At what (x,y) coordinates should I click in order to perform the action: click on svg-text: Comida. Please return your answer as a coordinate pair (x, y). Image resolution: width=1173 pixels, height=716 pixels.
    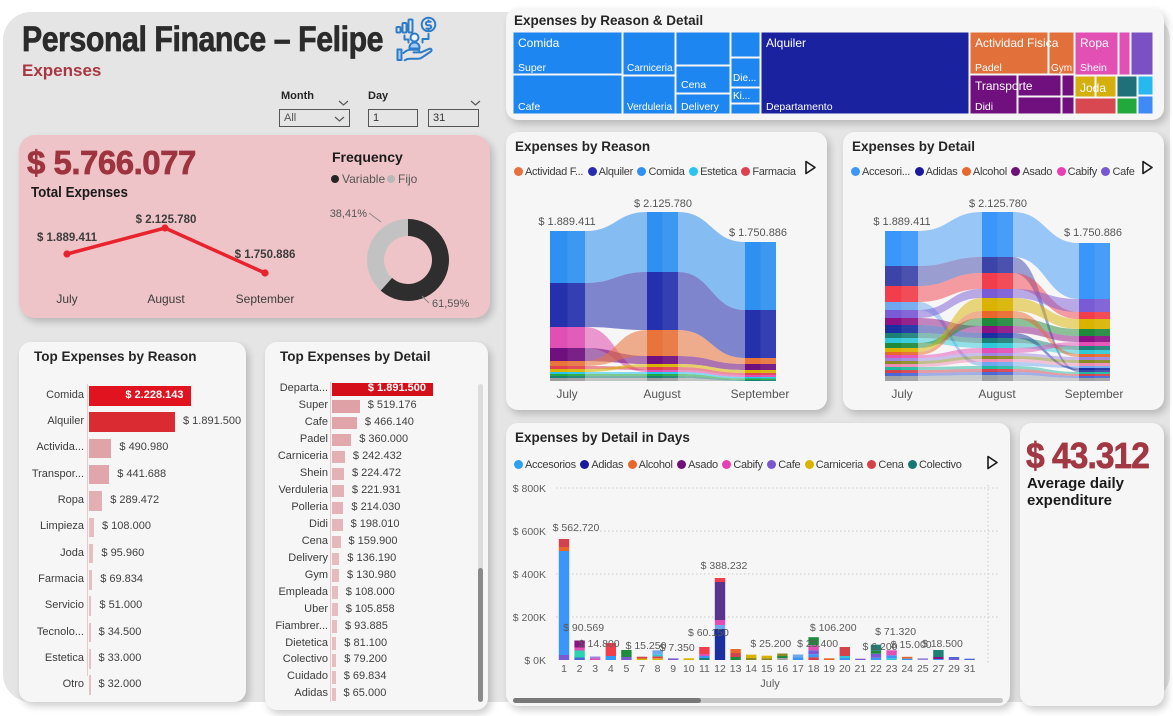
    Looking at the image, I should click on (539, 43).